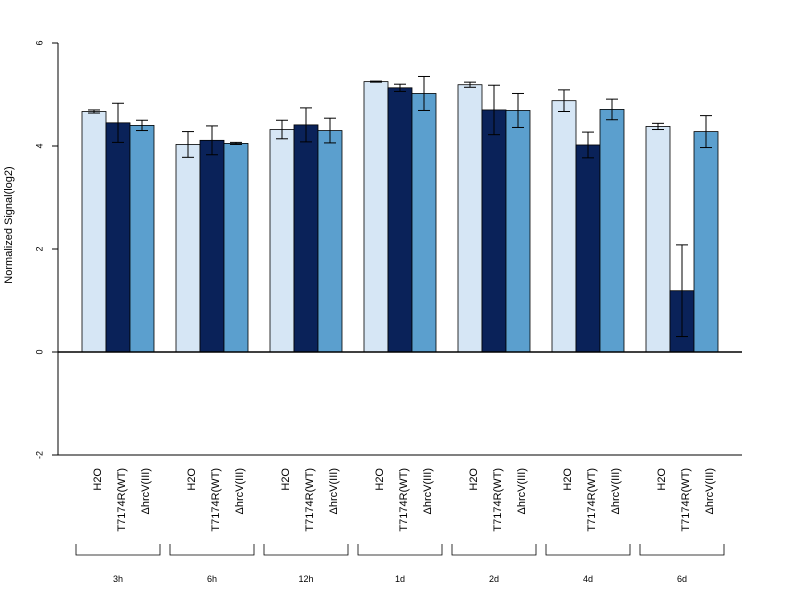 Image resolution: width=800 pixels, height=600 pixels. What do you see at coordinates (682, 579) in the screenshot?
I see `group-label: 6d` at bounding box center [682, 579].